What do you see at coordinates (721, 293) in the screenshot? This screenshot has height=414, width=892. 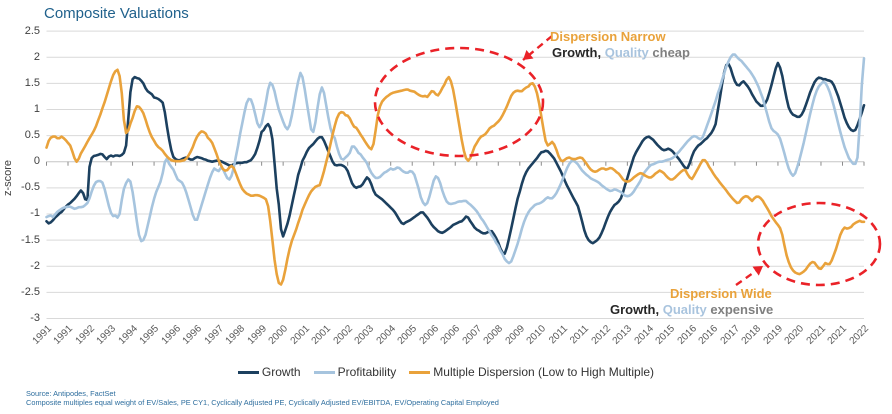 I see `annotation-dispersion-wide-title: Dispersion Wide` at bounding box center [721, 293].